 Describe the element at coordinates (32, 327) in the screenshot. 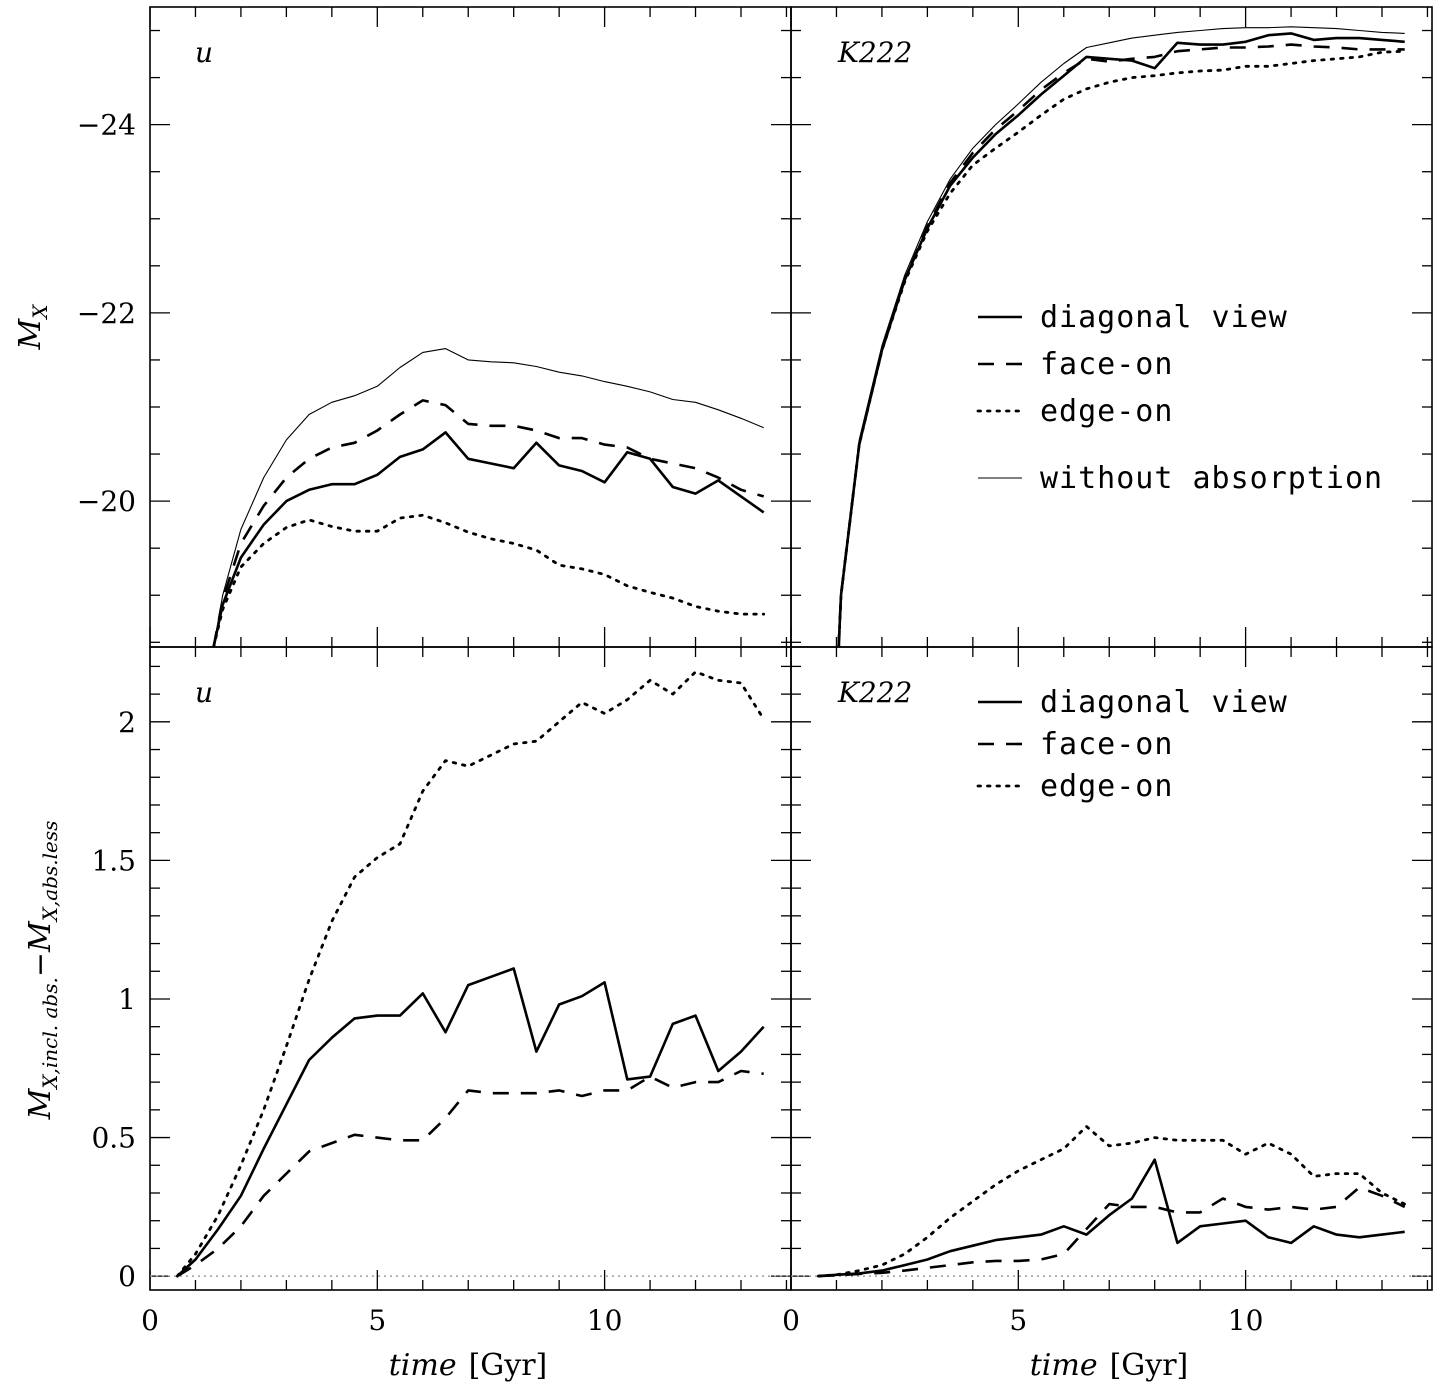

I see `y-axis-label-top: MX` at that location.